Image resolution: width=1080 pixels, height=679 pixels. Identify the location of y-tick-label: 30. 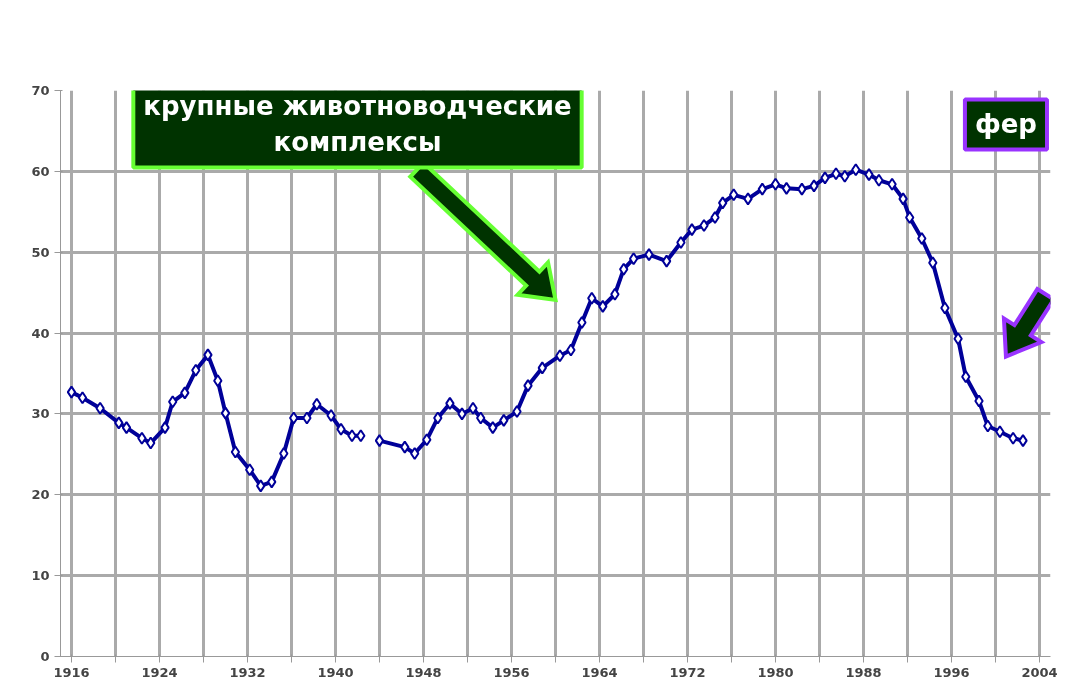
(40, 414).